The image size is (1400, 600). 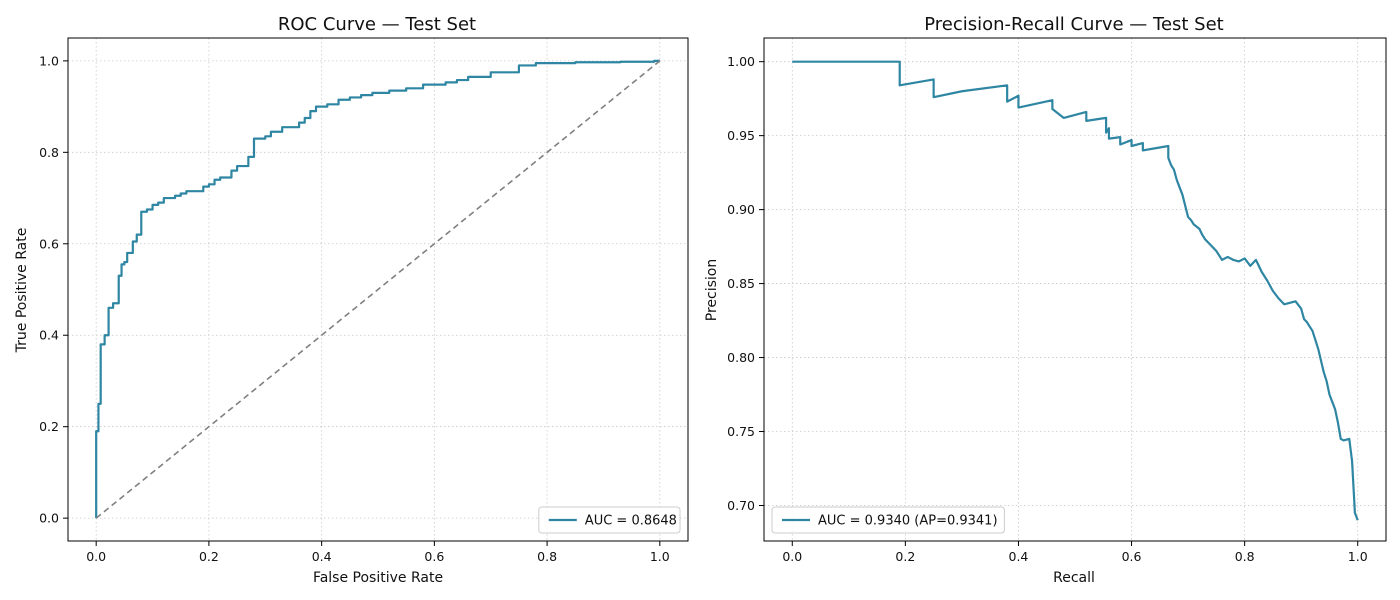 What do you see at coordinates (1074, 578) in the screenshot?
I see `pr-x-axis-label: Recall` at bounding box center [1074, 578].